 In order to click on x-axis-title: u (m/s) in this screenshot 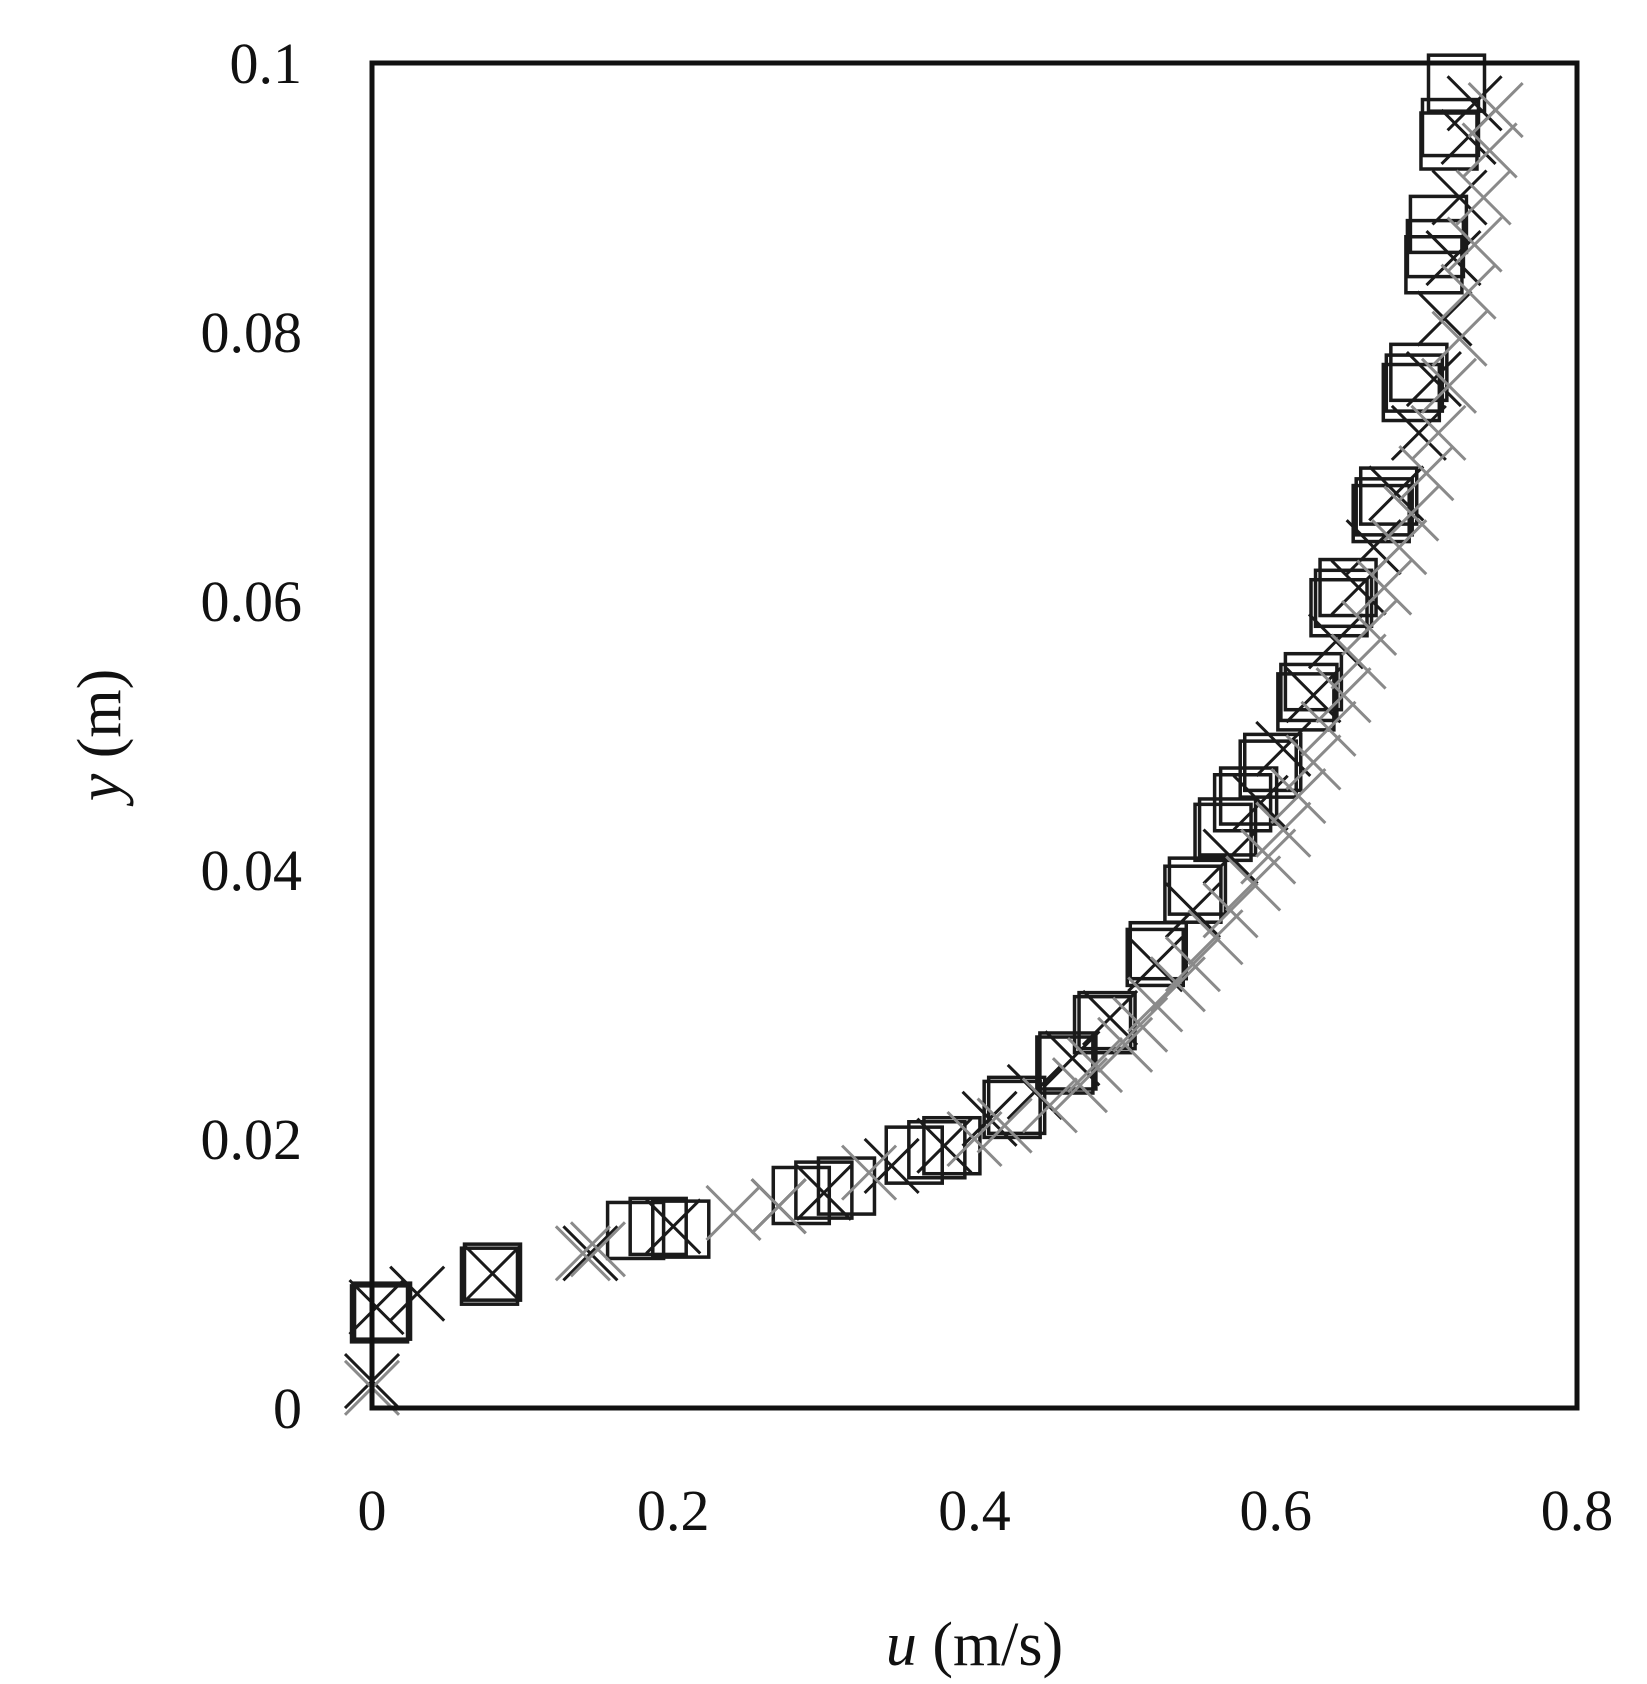, I will do `click(974, 1645)`.